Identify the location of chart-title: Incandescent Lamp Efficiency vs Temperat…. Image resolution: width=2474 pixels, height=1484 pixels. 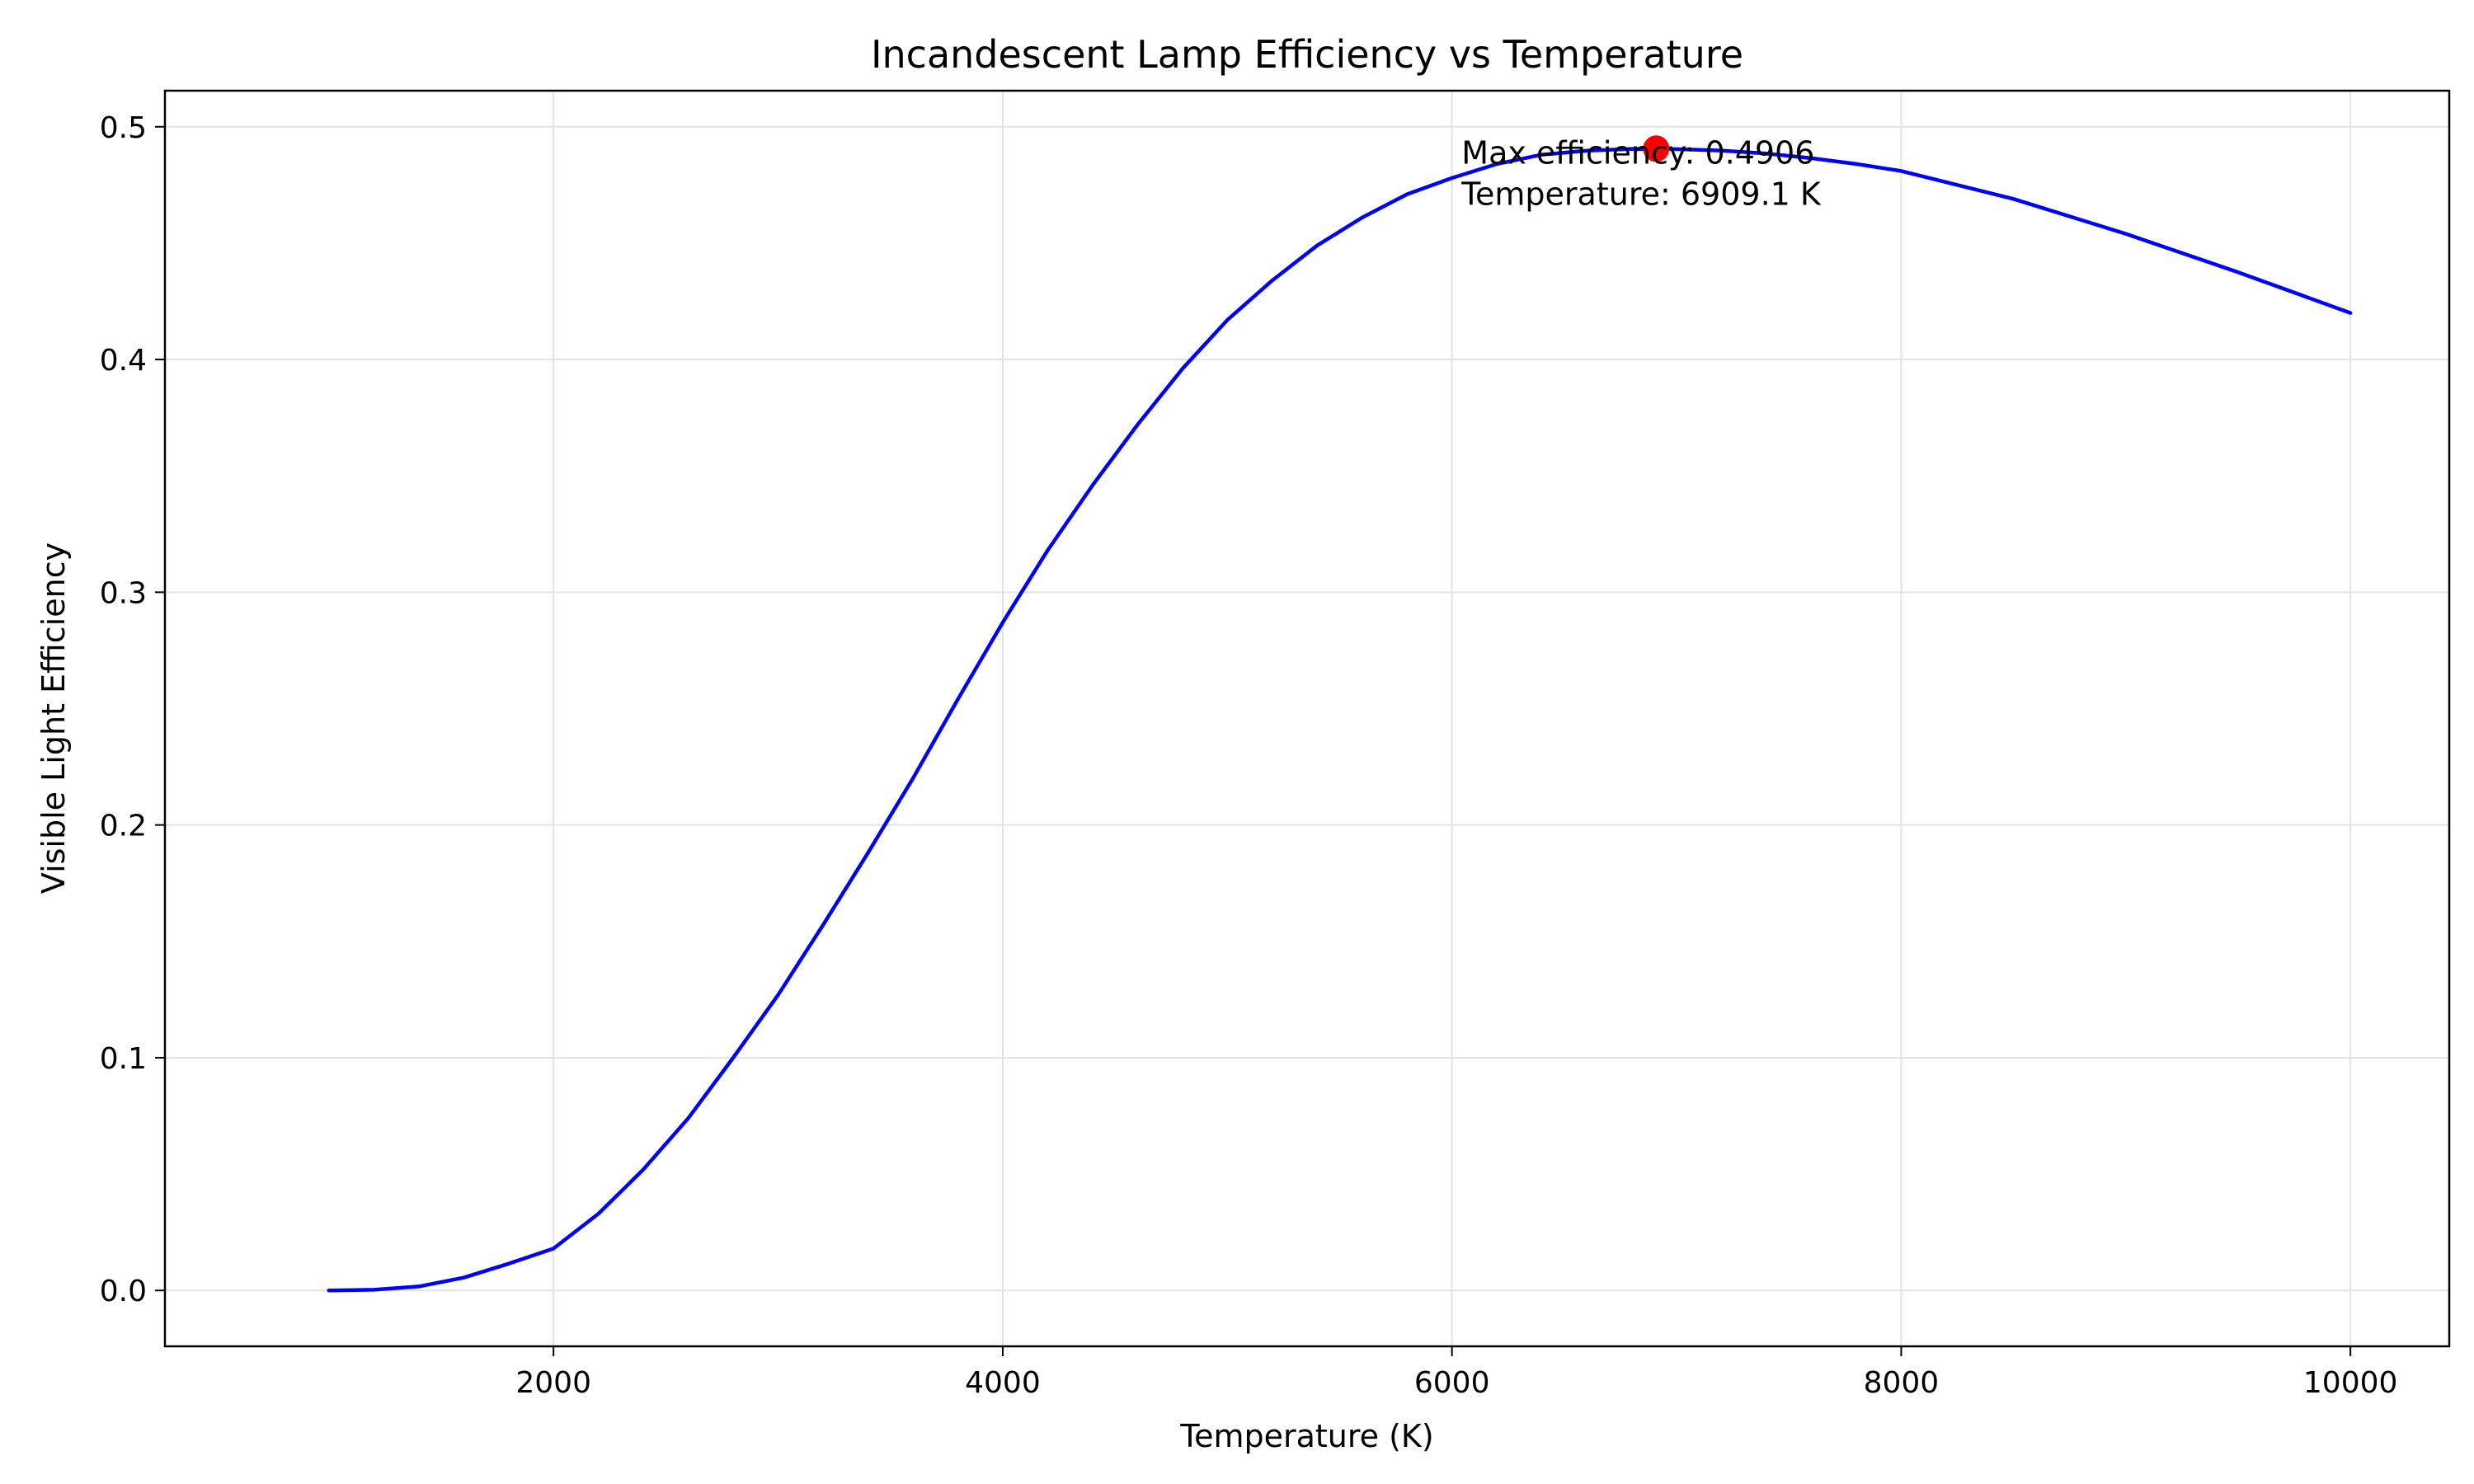
(1307, 54).